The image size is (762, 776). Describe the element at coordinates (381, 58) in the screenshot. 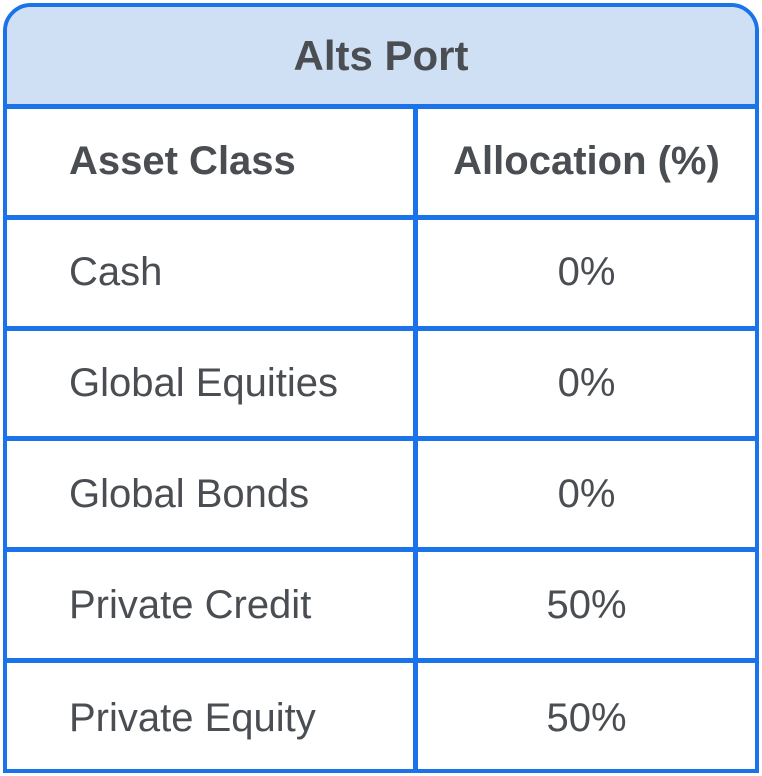

I see `table-title: Alts Port` at that location.